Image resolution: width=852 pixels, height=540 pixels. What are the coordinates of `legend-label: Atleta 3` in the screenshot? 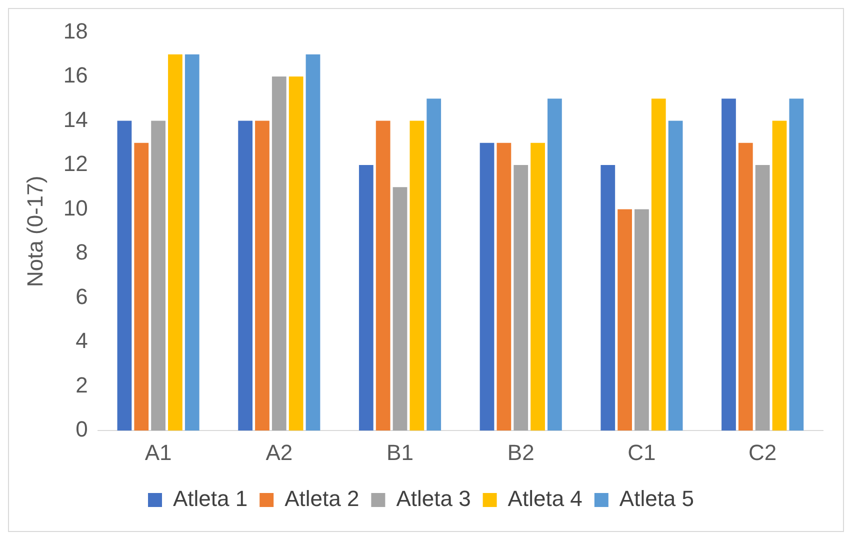 It's located at (433, 499).